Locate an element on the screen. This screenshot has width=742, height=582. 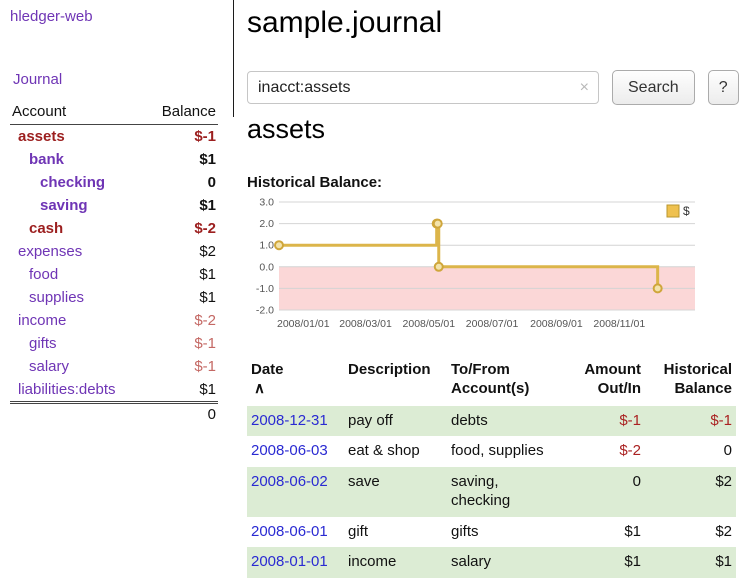
transaction-date-link: 2008-06-03 is located at coordinates (289, 451).